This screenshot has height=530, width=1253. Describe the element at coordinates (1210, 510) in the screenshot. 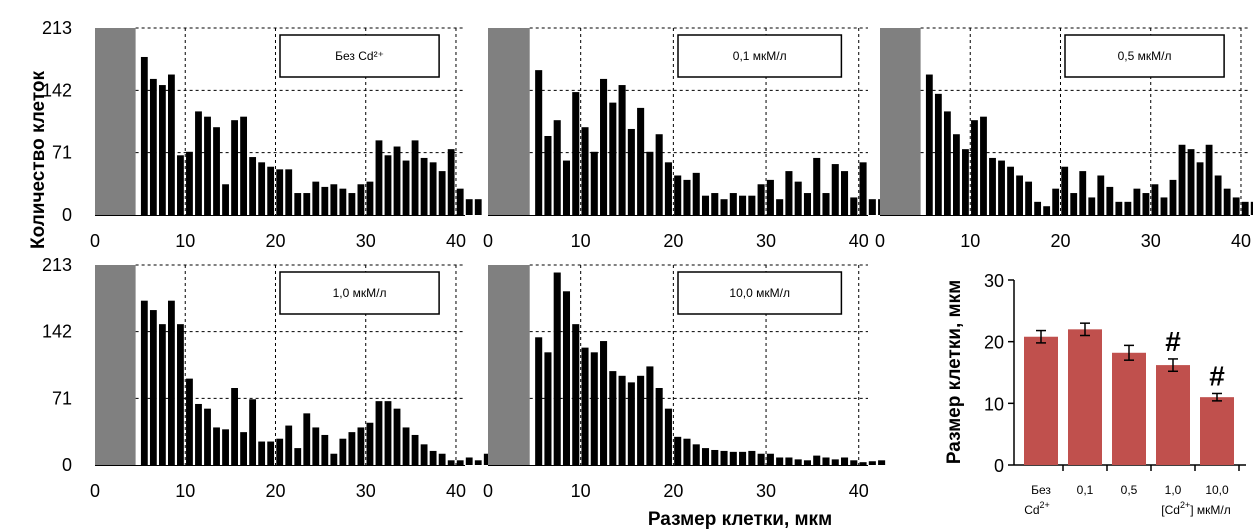

I see `x-axis-title-part: ] мкМ/л` at that location.